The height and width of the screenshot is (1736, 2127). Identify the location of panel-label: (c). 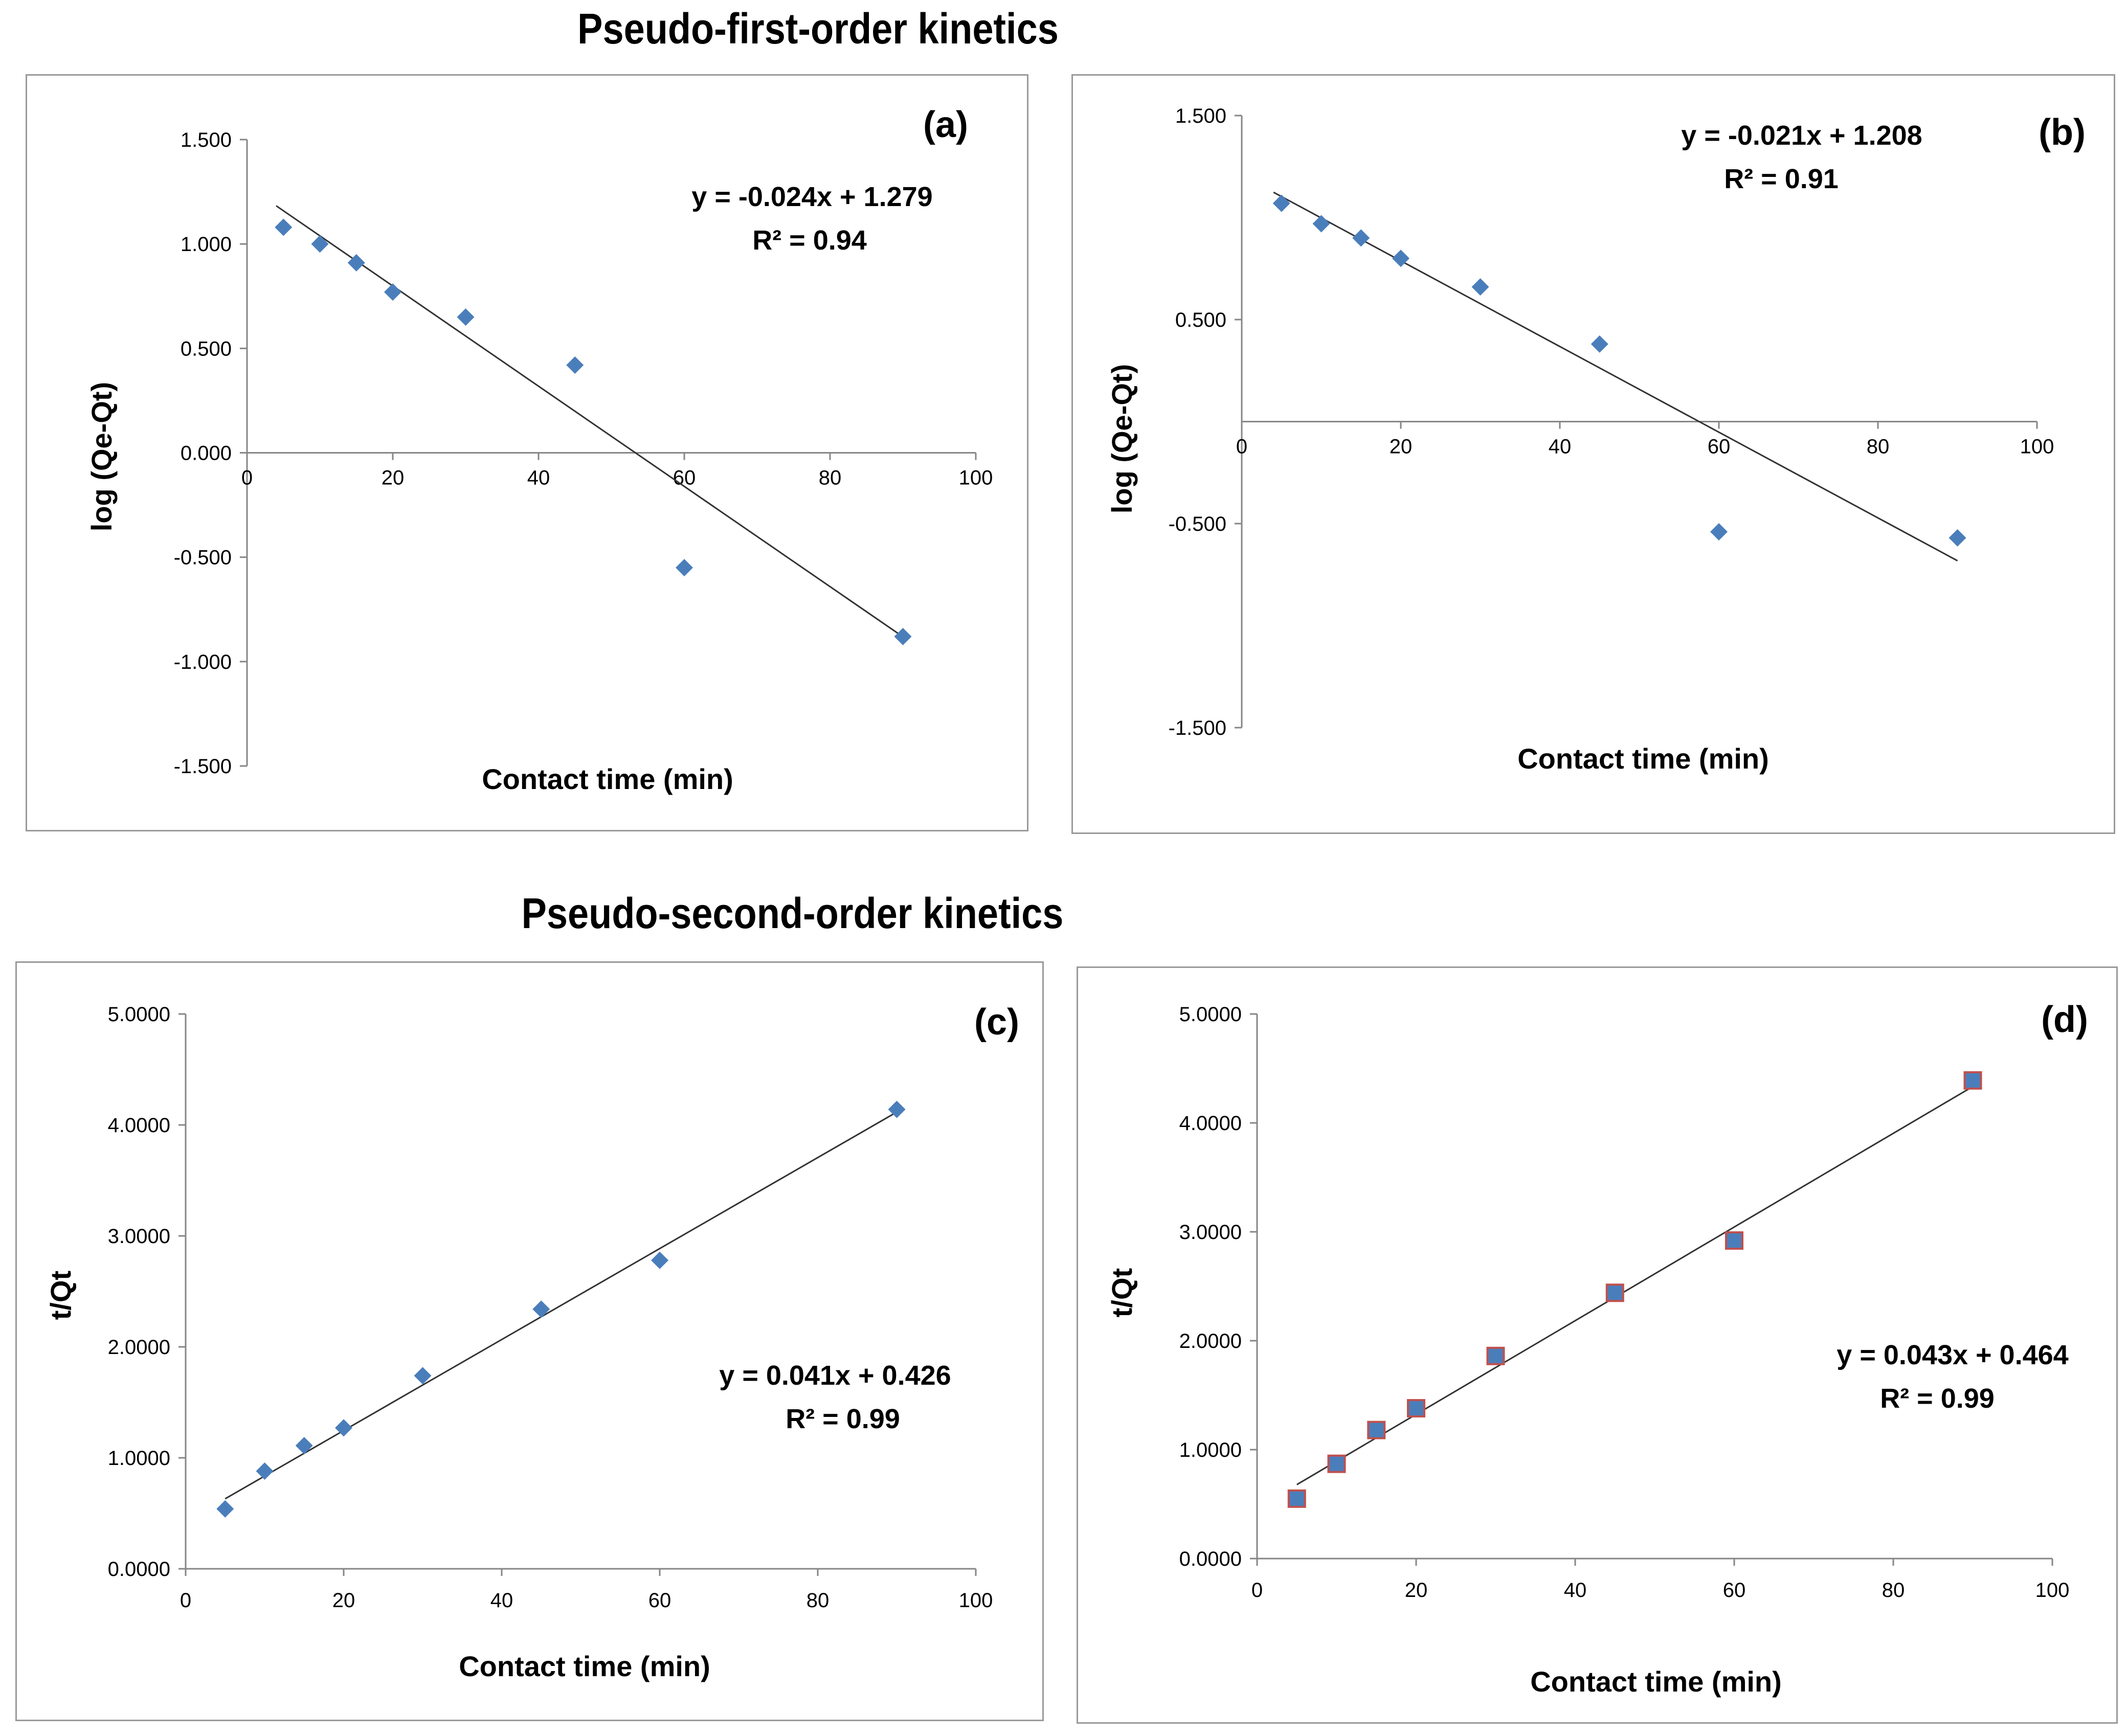
(997, 1022).